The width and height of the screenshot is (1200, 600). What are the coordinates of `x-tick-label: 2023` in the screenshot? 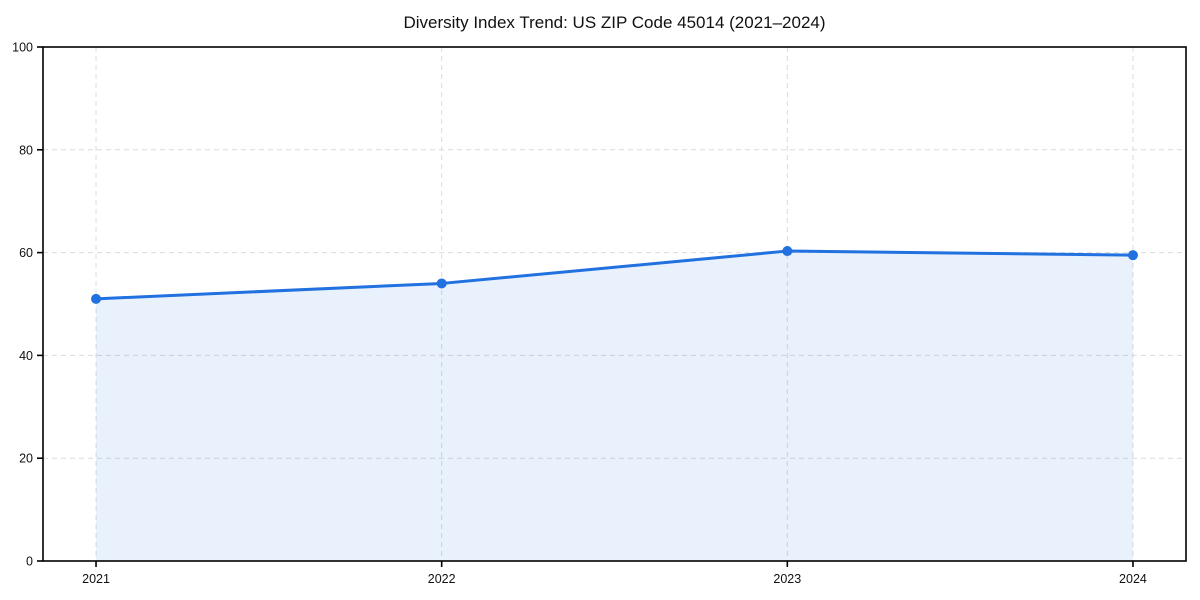 It's located at (787, 579).